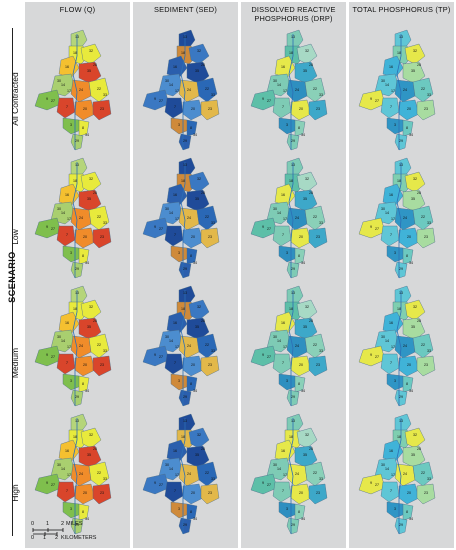 This screenshot has height=550, width=456. What do you see at coordinates (293, 90) in the screenshot?
I see `map-drp-all-contracted: 13 18 32 16 35 14 24 22 9 7 20 23 3 8 29 28 30 33 27 34 17` at bounding box center [293, 90].